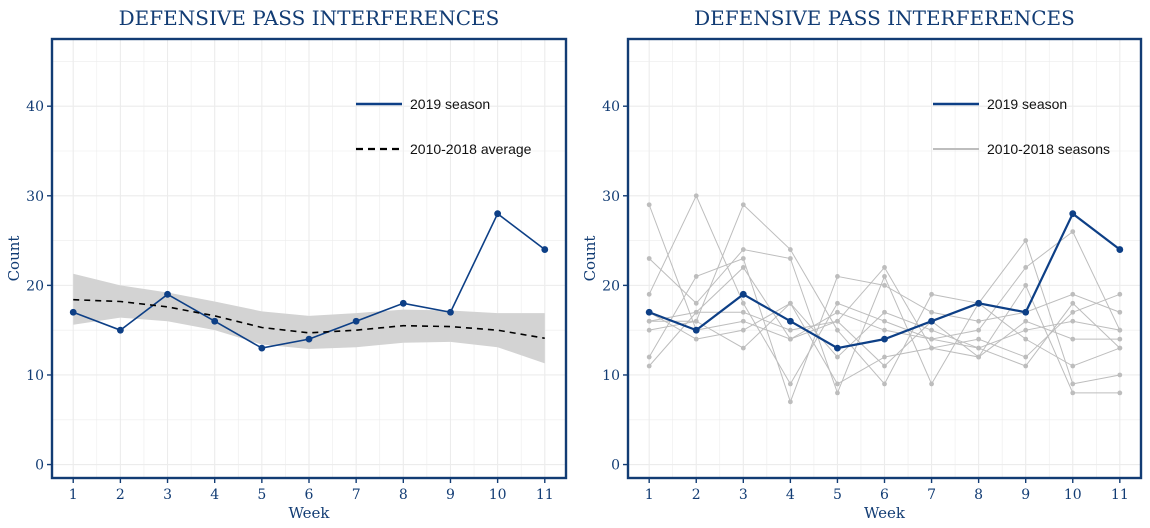 The image size is (1150, 528). I want to click on y-tick-label: 20, so click(35, 286).